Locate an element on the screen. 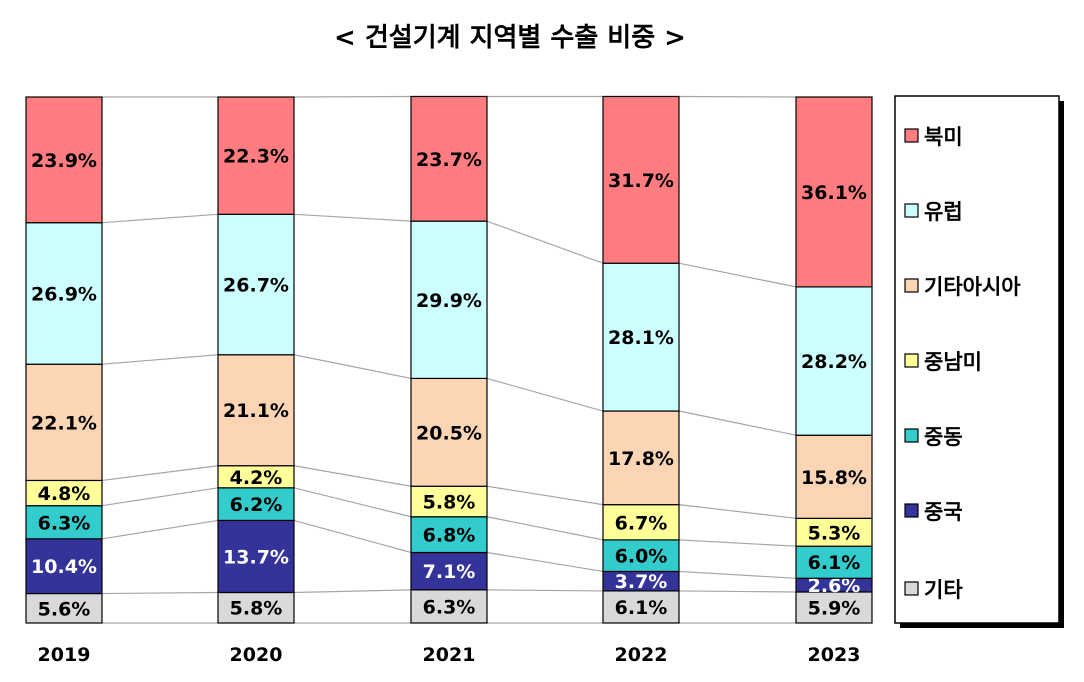  chart-title: < 건설기계 지역별 수출 비중 > is located at coordinates (510, 38).